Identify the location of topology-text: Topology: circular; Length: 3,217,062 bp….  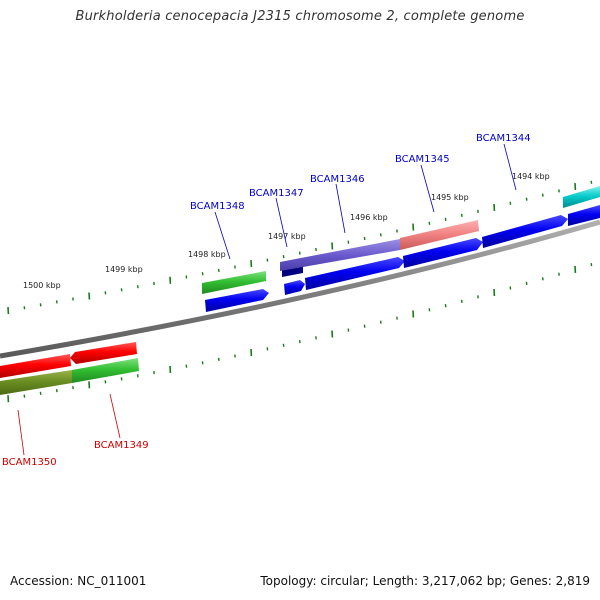
(425, 581).